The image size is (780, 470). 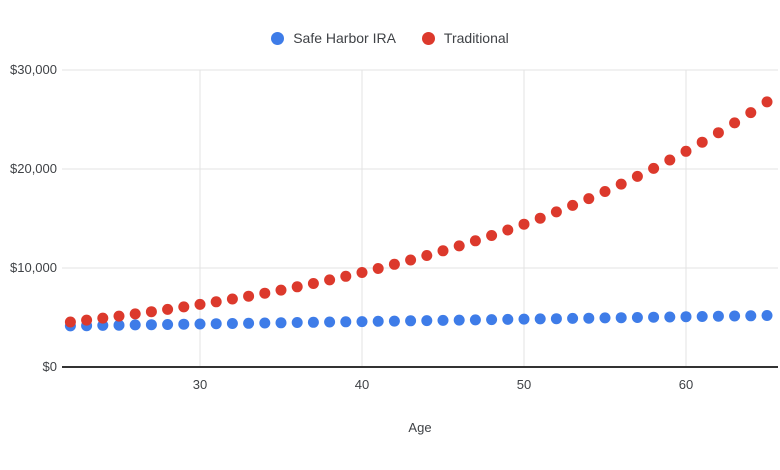 I want to click on x-tick-label-30: 30, so click(x=200, y=384).